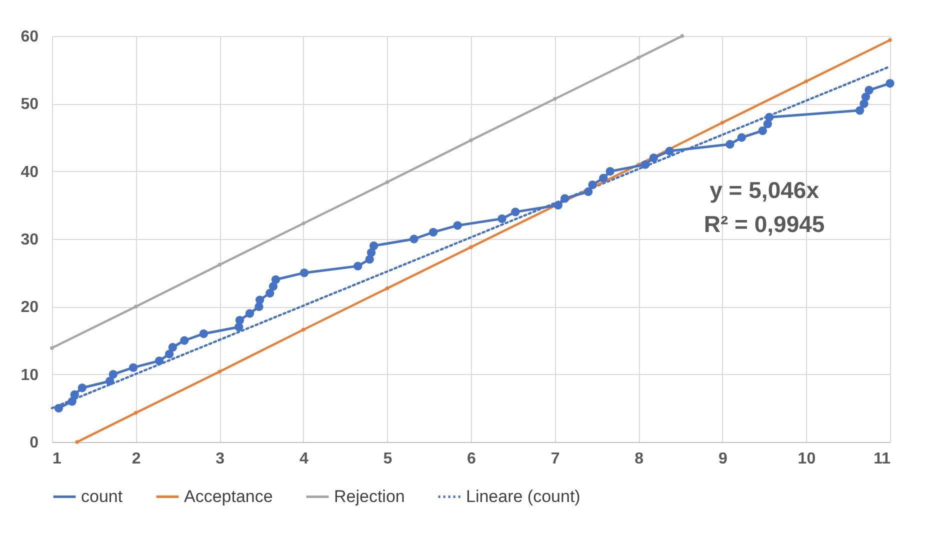  Describe the element at coordinates (29, 307) in the screenshot. I see `y-tick-label: 20` at that location.